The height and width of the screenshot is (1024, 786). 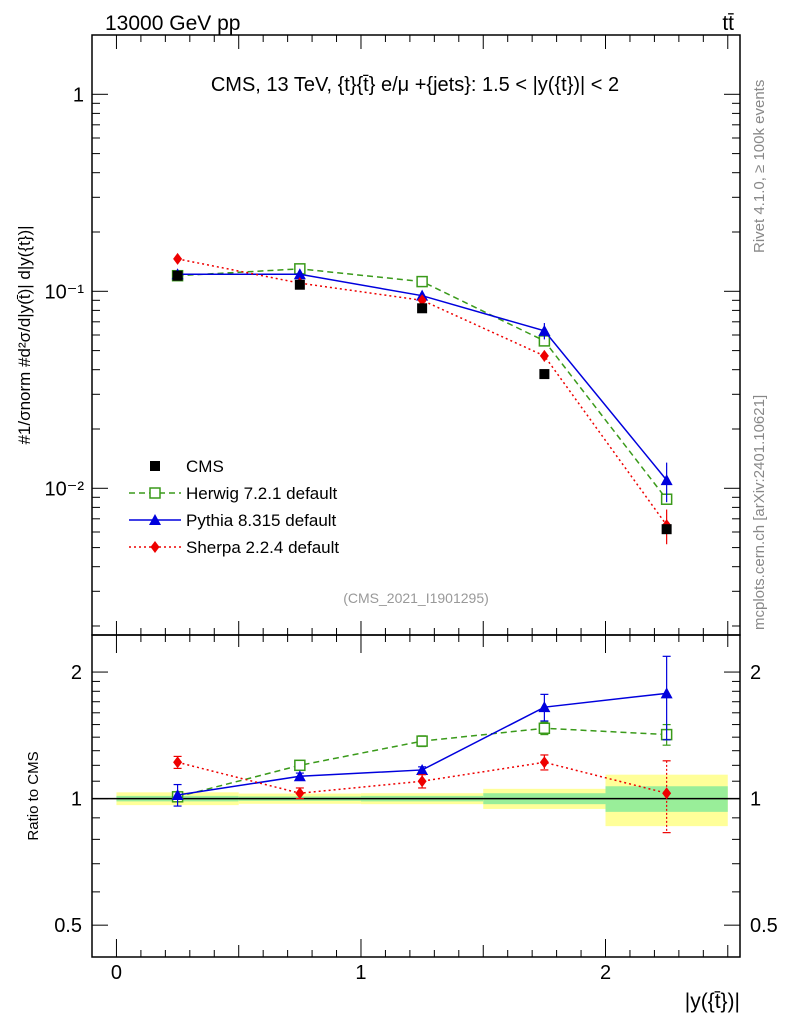 What do you see at coordinates (76, 800) in the screenshot?
I see `ratio-y-tick-label: 1` at bounding box center [76, 800].